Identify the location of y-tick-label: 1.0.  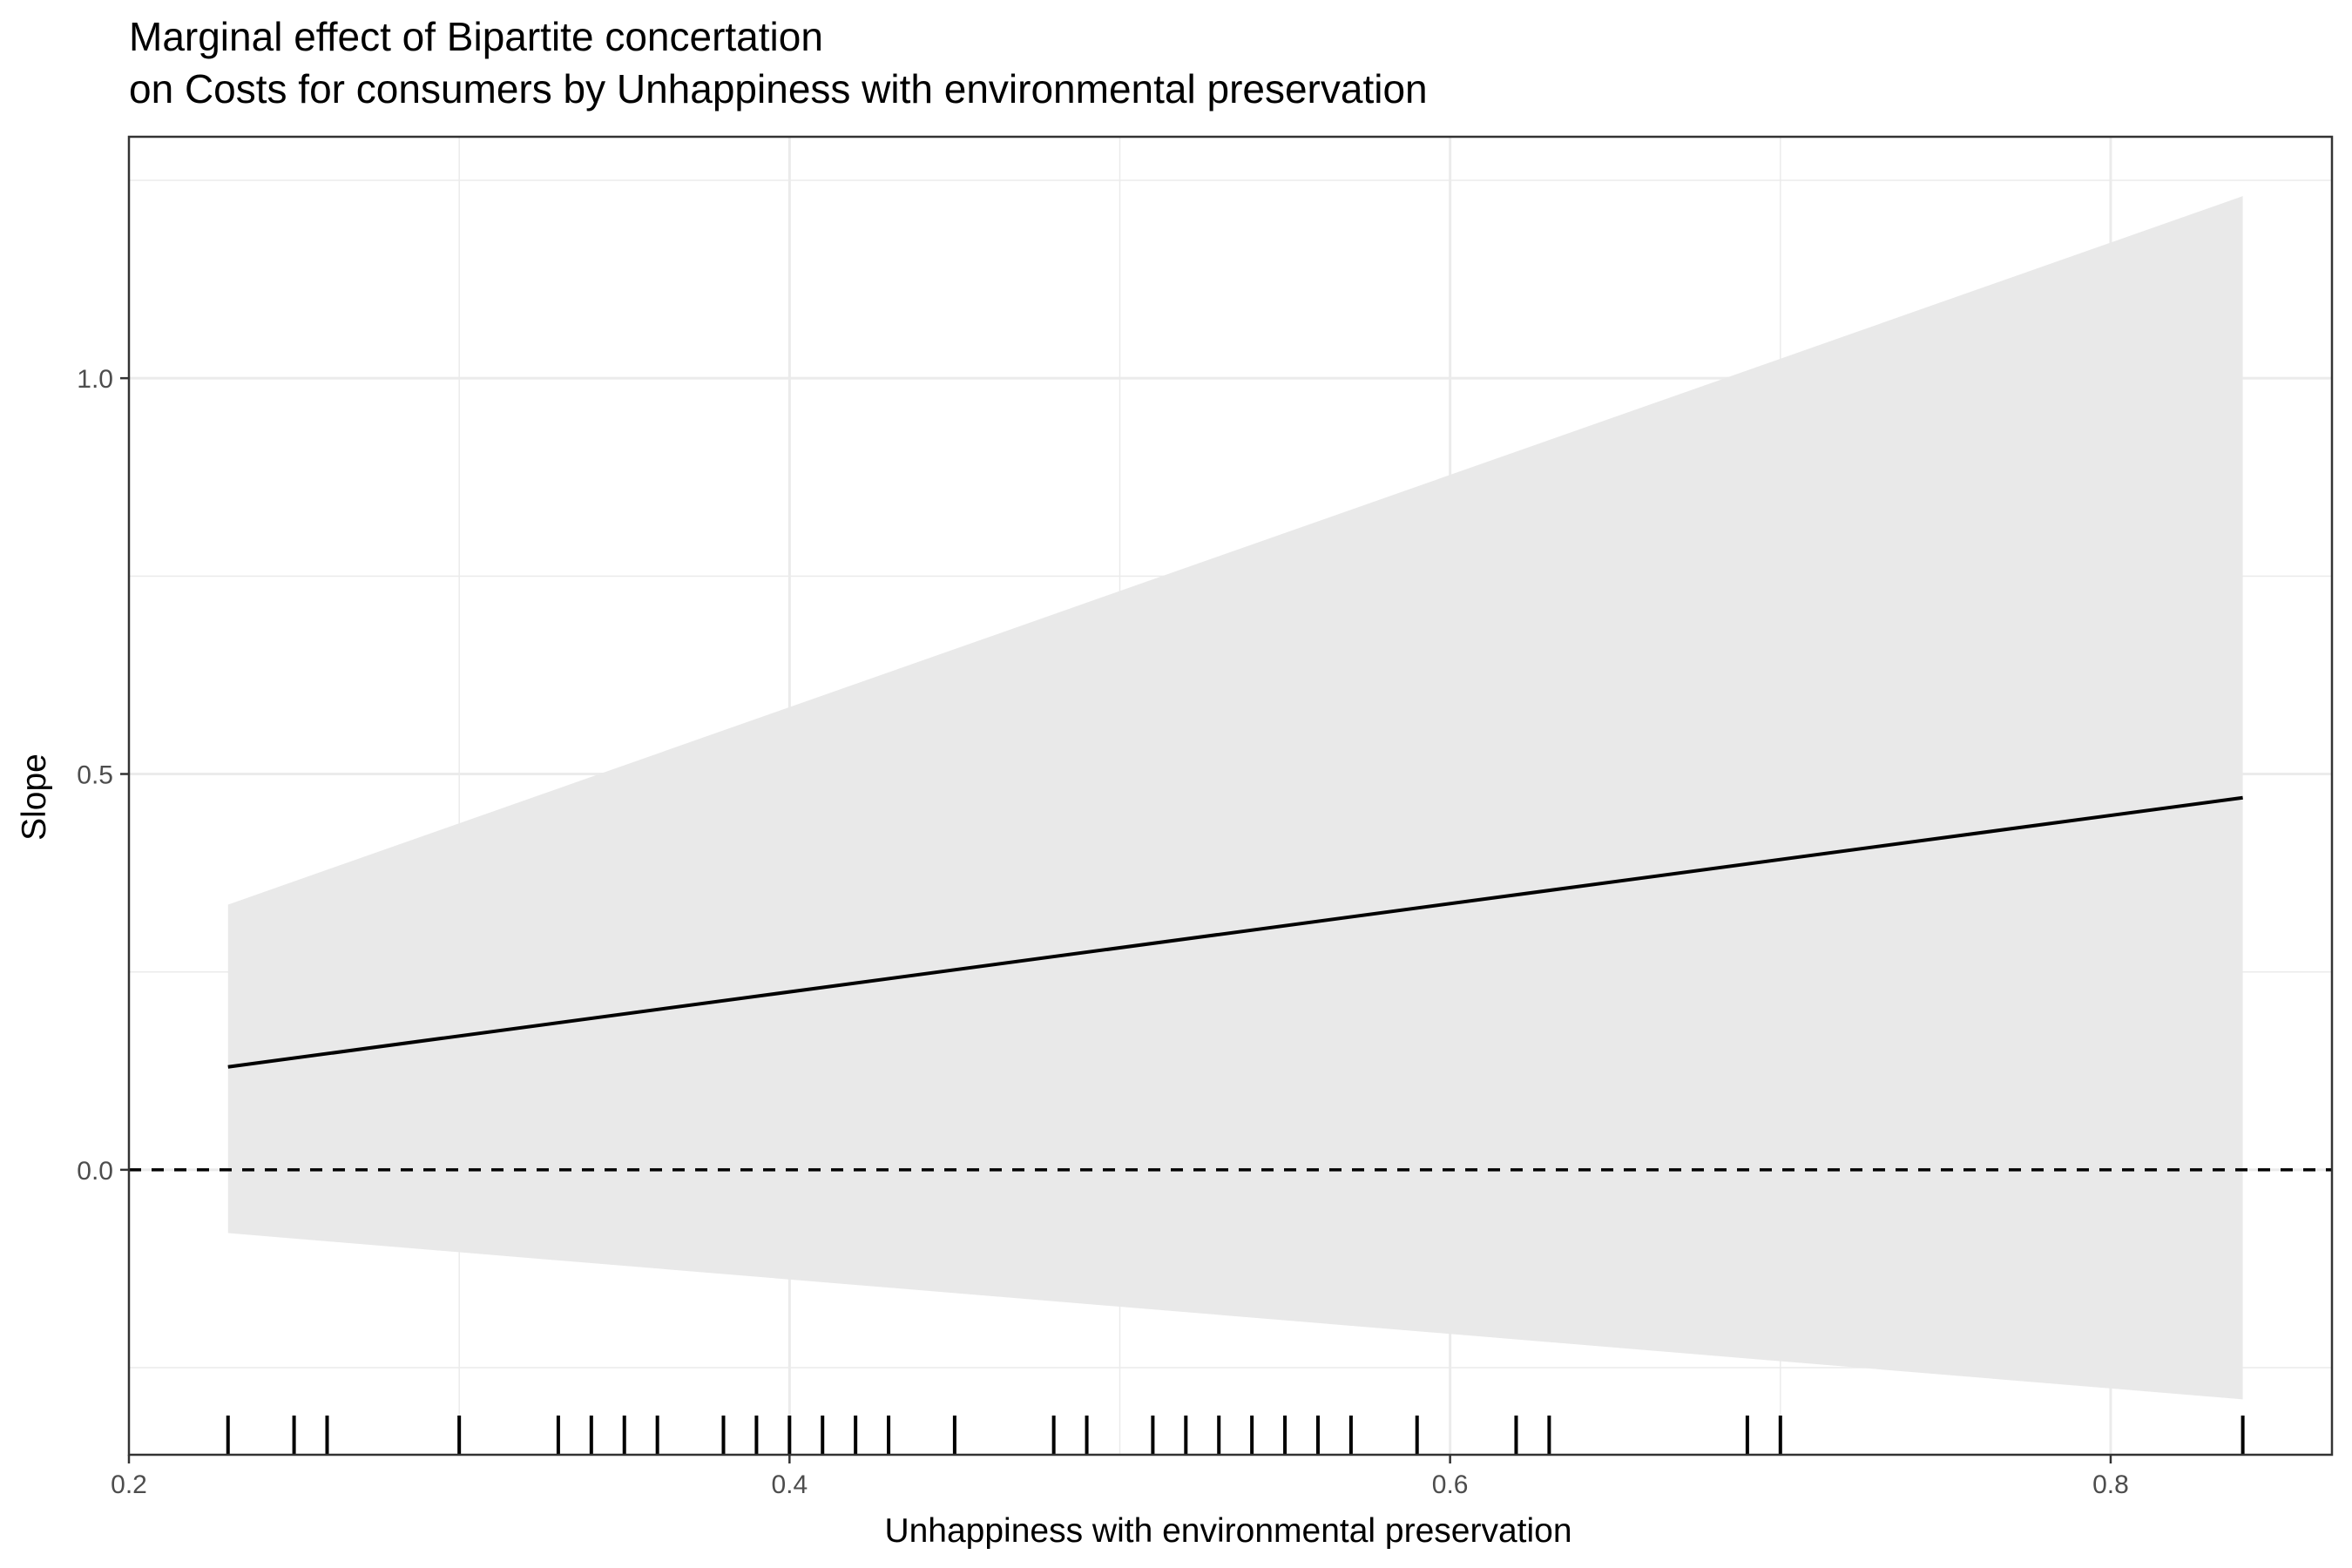
(95, 379).